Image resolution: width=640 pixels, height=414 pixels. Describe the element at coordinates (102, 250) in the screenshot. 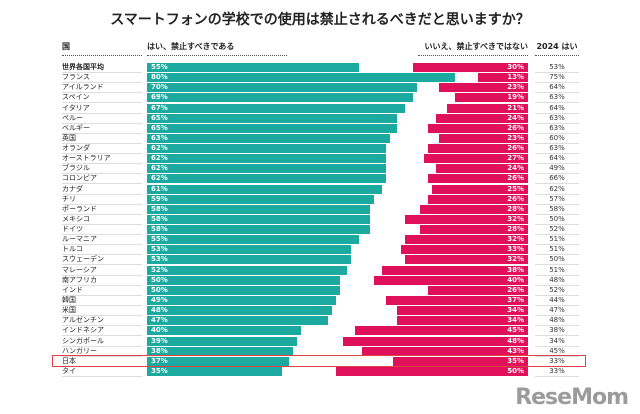

I see `country-label: トルコ` at that location.